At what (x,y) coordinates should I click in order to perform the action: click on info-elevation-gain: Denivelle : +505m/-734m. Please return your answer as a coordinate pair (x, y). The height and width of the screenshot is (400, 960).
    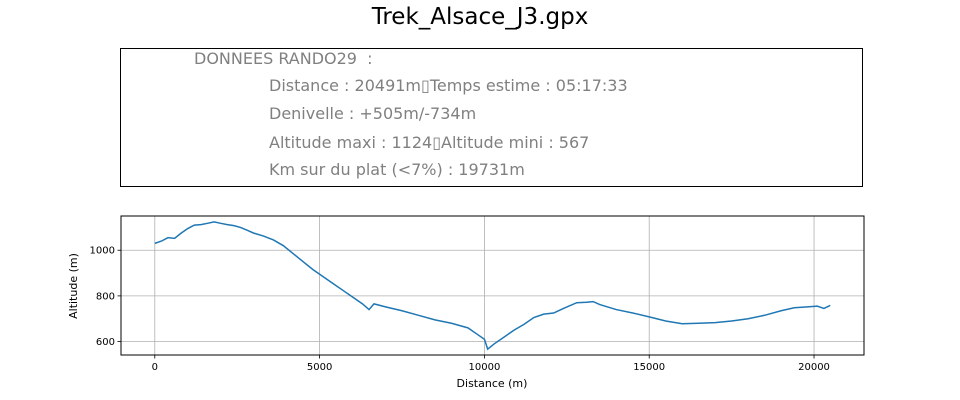
    Looking at the image, I should click on (373, 113).